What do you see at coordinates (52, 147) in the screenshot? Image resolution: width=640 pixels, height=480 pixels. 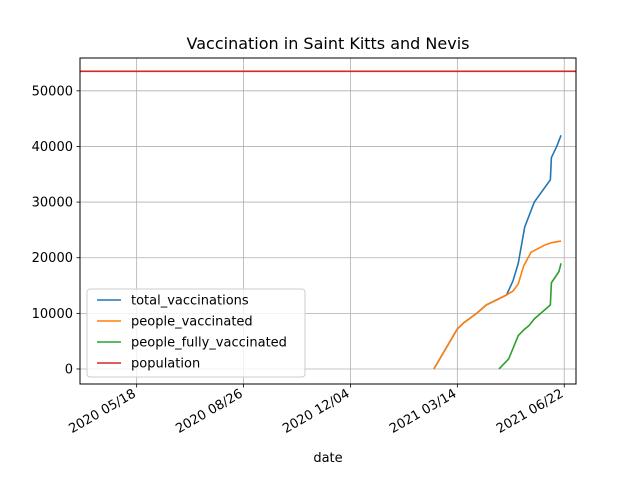 I see `y-tick-label: 40000` at bounding box center [52, 147].